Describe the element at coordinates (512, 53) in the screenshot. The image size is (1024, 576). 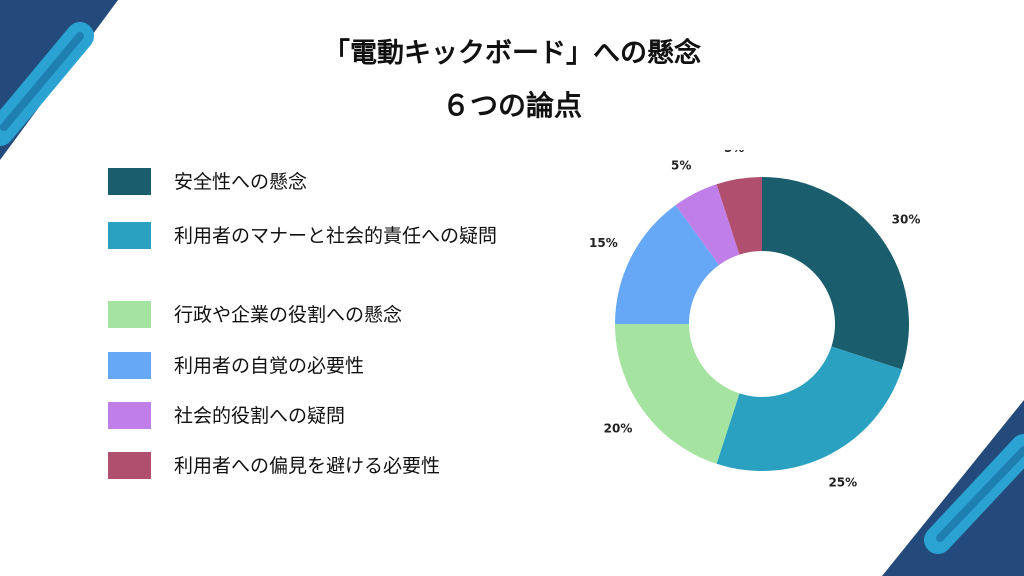
I see `page-title: 「電動キックボード」への懸念` at that location.